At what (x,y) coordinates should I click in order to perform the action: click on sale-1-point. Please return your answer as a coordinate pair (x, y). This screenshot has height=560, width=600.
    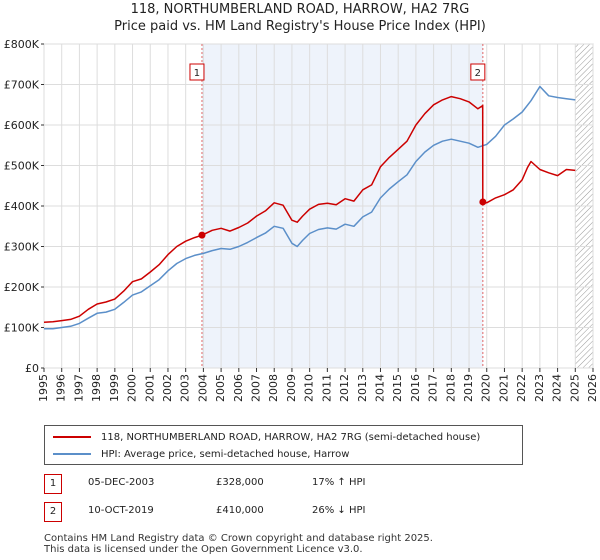
    Looking at the image, I should click on (202, 235).